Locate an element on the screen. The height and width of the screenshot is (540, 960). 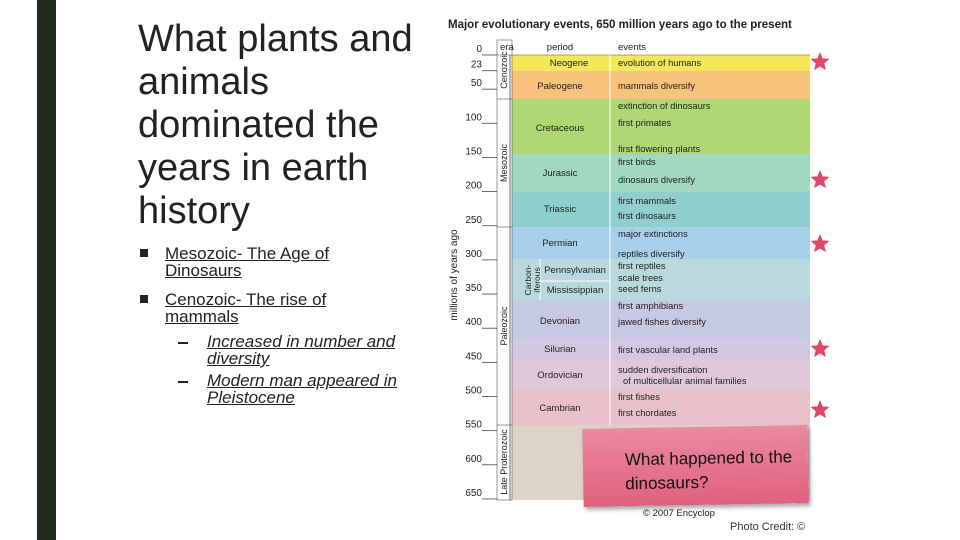
era-label: Late Proterozoic is located at coordinates (504, 462).